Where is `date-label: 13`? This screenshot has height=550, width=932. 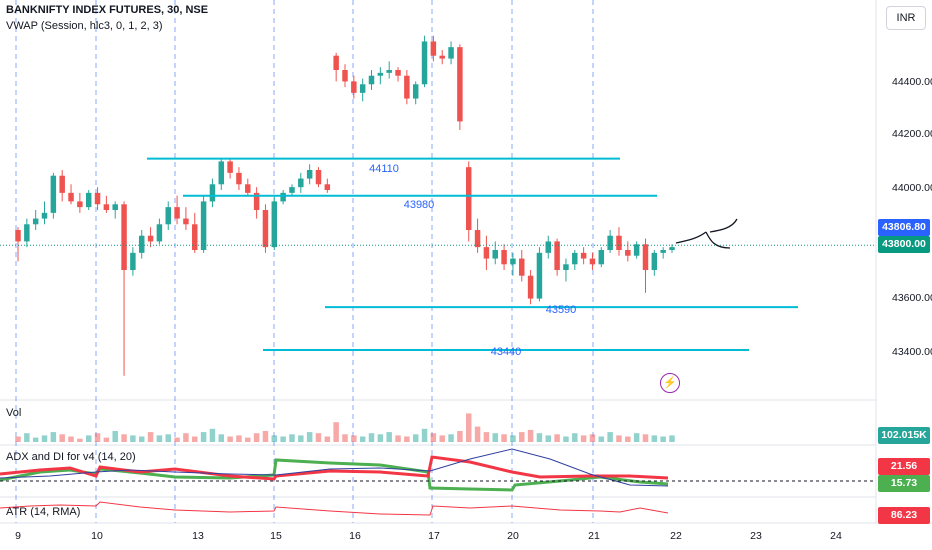
date-label: 13 is located at coordinates (198, 536).